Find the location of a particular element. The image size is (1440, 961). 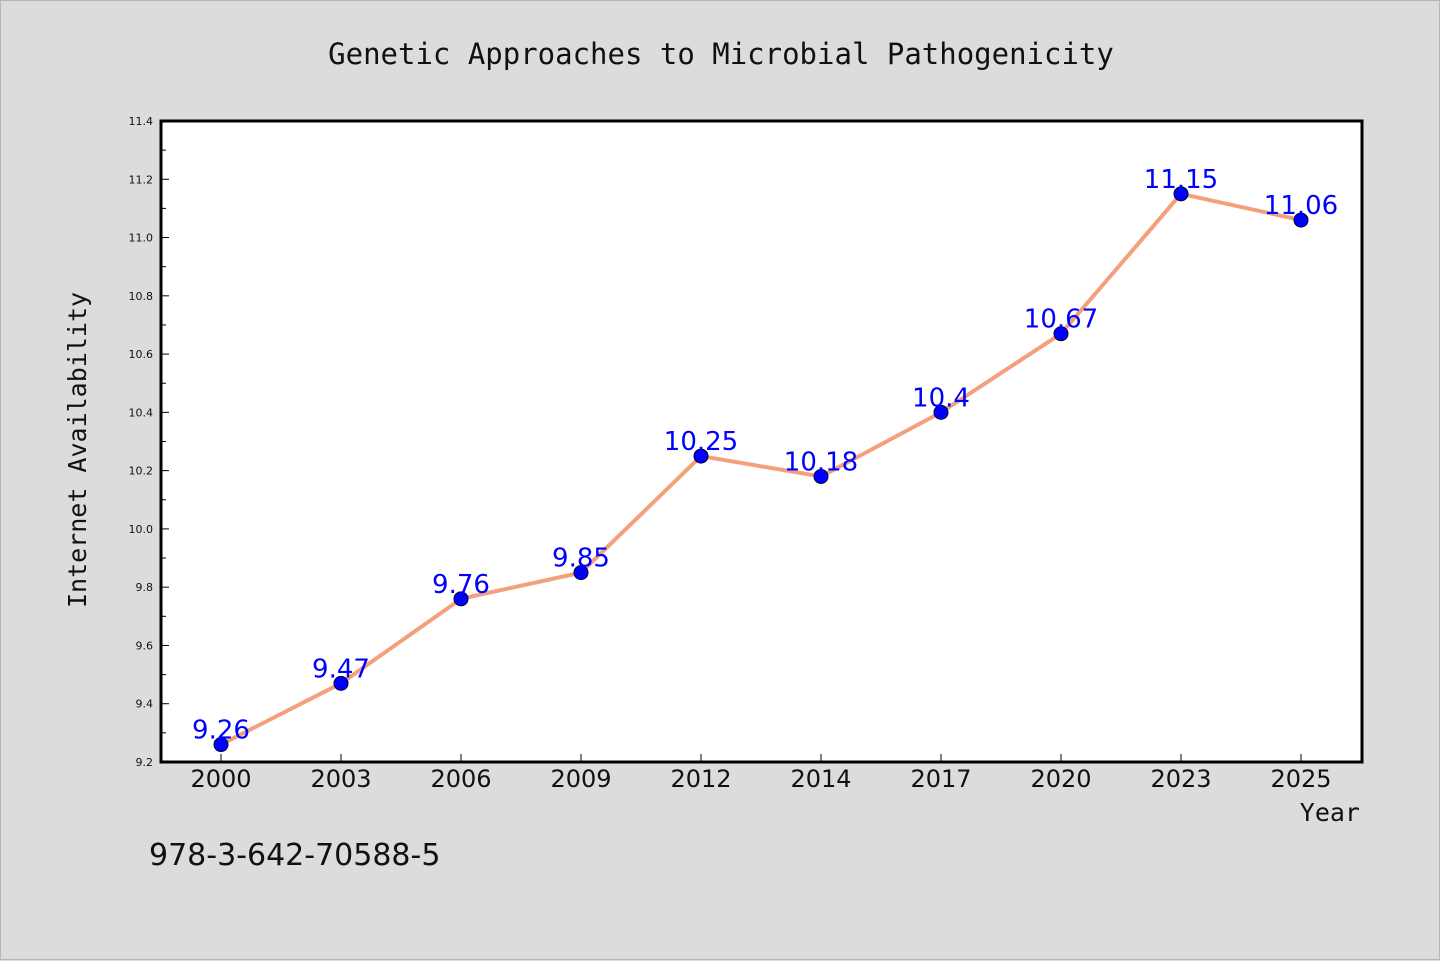

data-label: 9.26 is located at coordinates (221, 731).